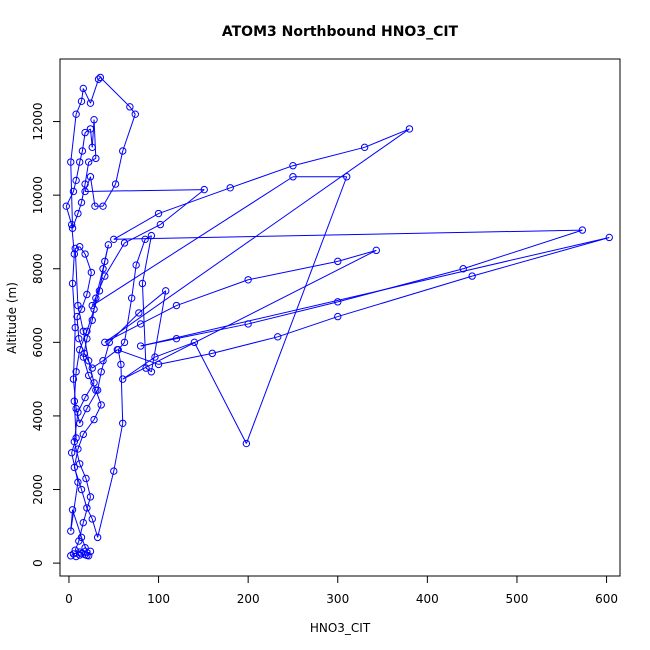 This screenshot has width=650, height=650. I want to click on y-tick-label: 8000, so click(38, 268).